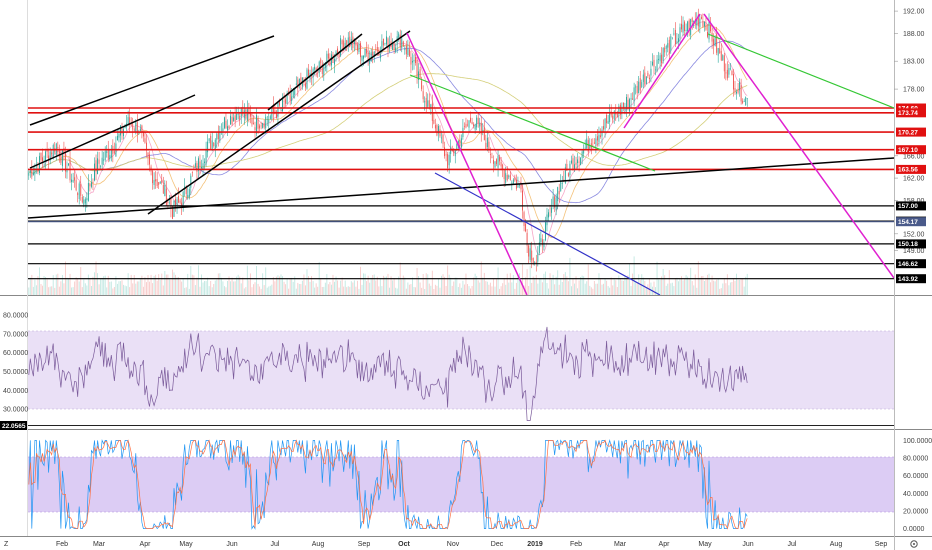  What do you see at coordinates (914, 544) in the screenshot?
I see `settings-gear-icon` at bounding box center [914, 544].